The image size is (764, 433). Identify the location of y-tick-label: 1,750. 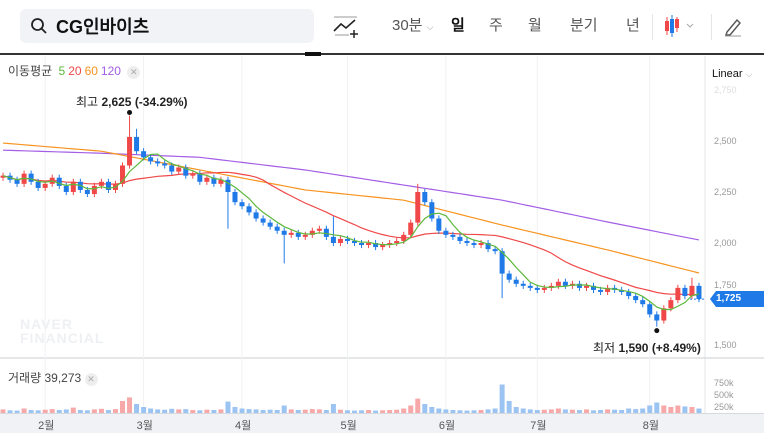
(725, 285).